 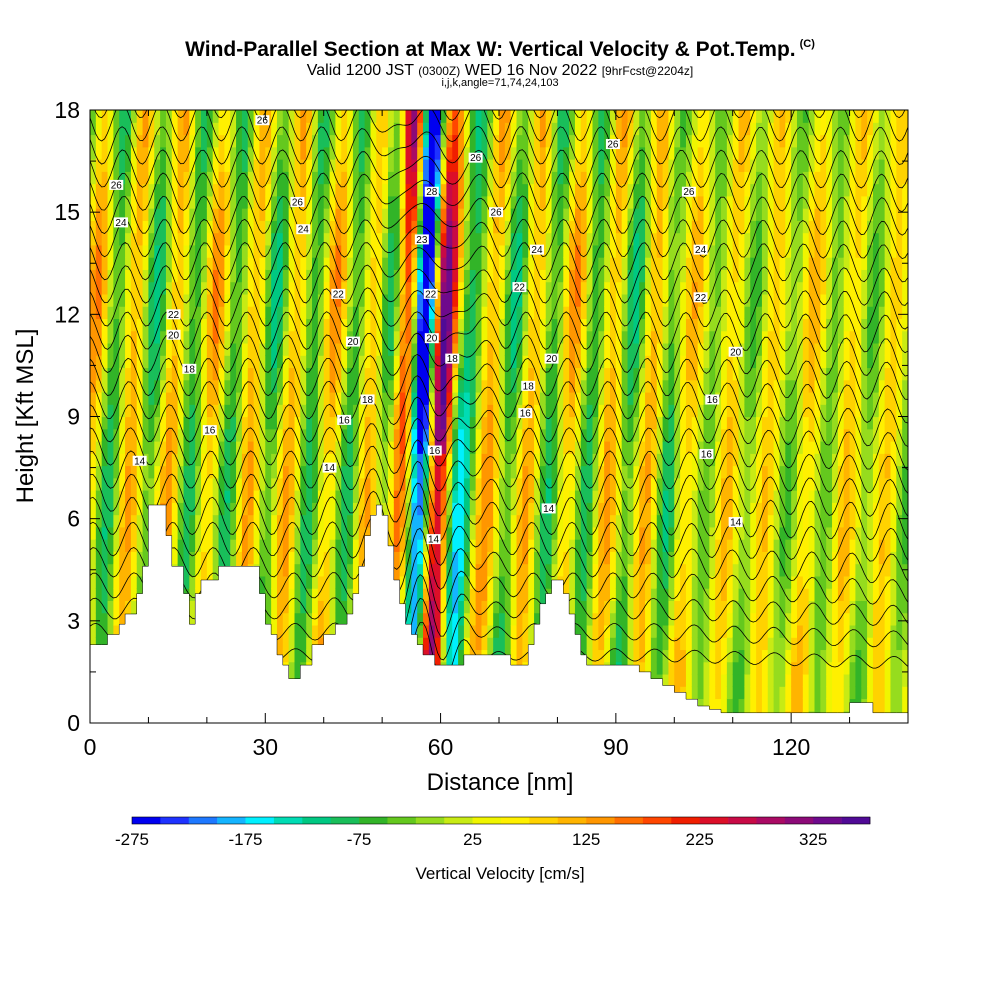 What do you see at coordinates (531, 70) in the screenshot?
I see `valid-date: WED 16 Nov 2022` at bounding box center [531, 70].